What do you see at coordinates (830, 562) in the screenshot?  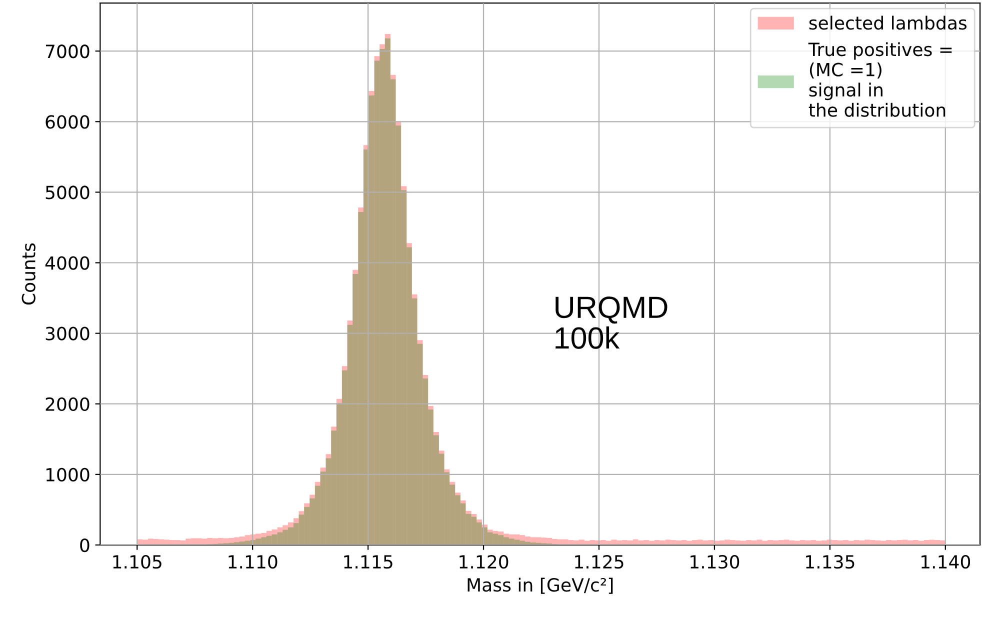 I see `x-tick-label: 1.135` at bounding box center [830, 562].